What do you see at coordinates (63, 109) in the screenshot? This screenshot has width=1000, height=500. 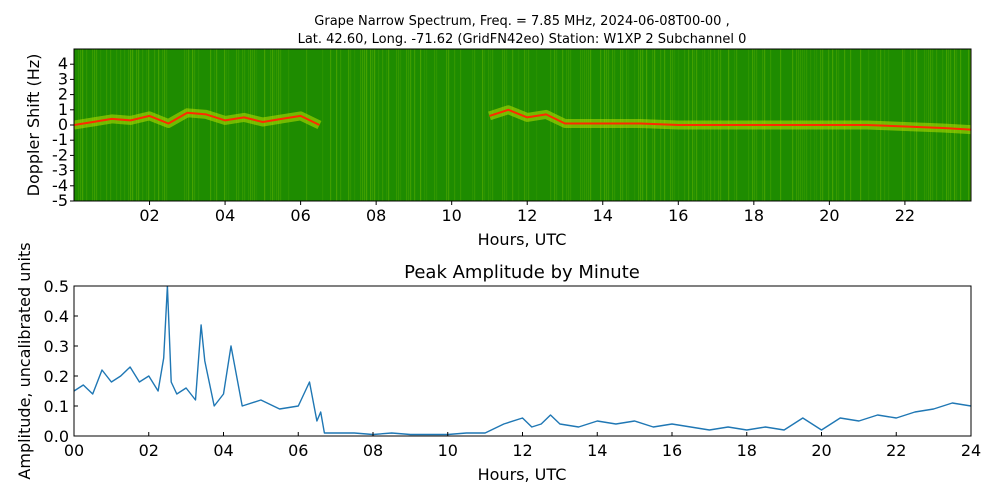 I see `spectrogram-y-tick-label: 1` at bounding box center [63, 109].